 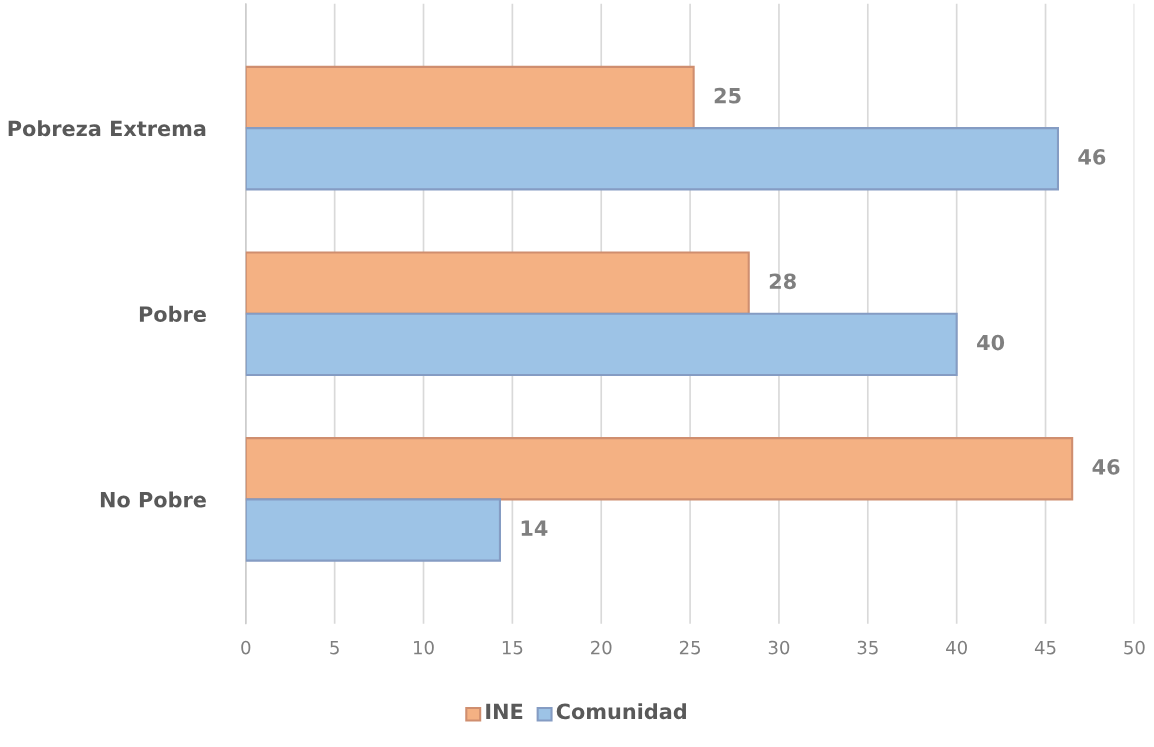 I want to click on data-label: 40, so click(x=991, y=342).